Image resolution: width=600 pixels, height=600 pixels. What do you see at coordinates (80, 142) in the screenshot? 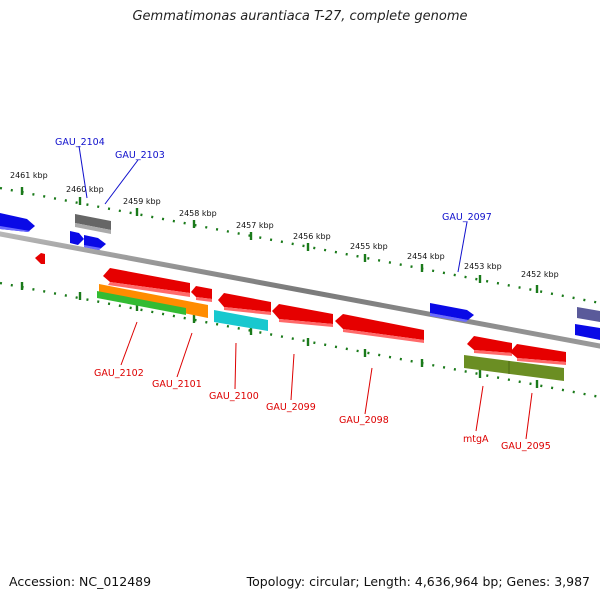
I see `gene-label-gau2104: GAU_2104` at bounding box center [80, 142].